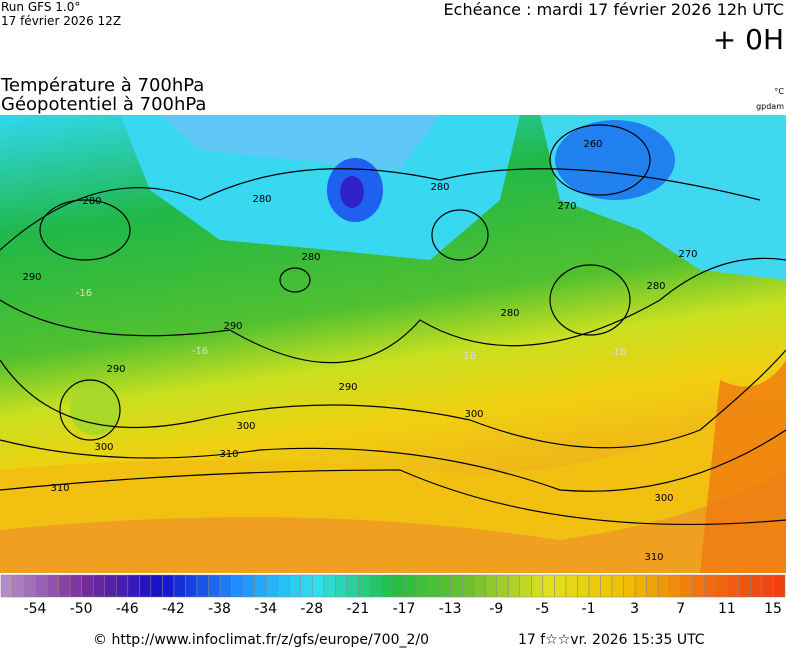 Image resolution: width=786 pixels, height=652 pixels. I want to click on colorbar-label: -21, so click(357, 609).